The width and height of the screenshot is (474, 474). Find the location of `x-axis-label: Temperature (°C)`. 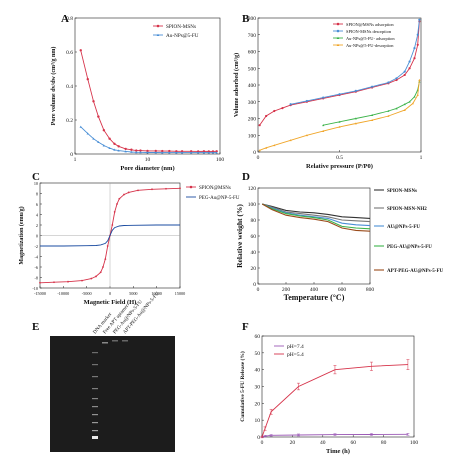

x-axis-label: Temperature (°C) is located at coordinates (314, 297).